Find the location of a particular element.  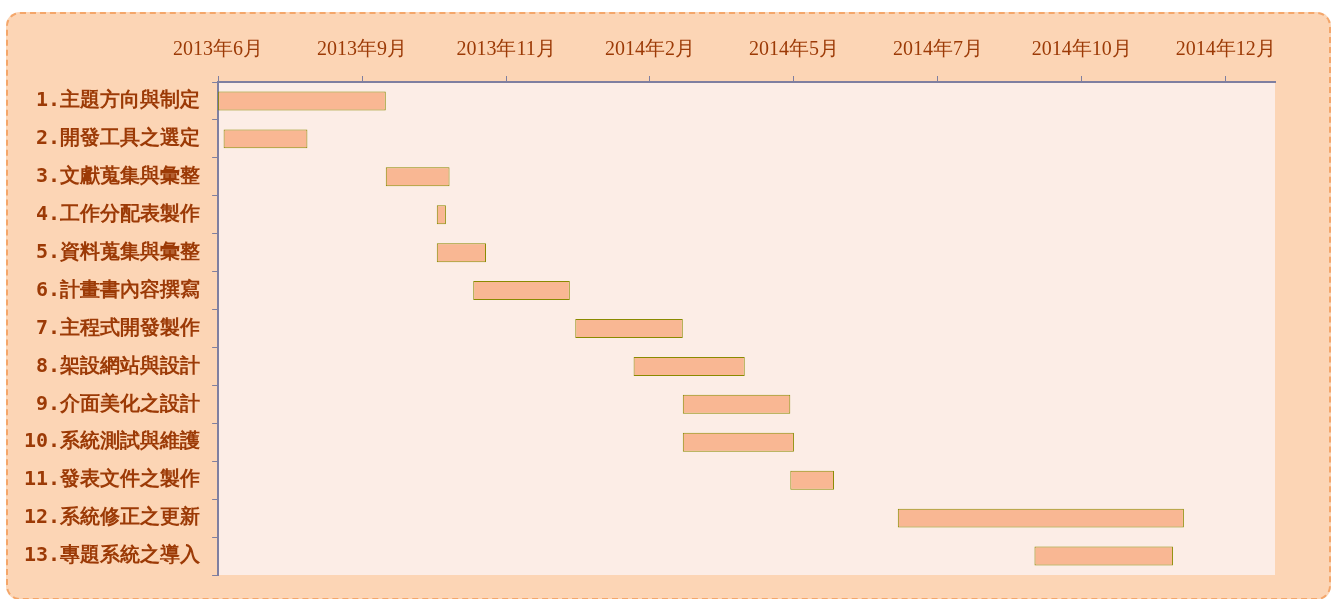

y-tick-label: 1.主題方向與制定 is located at coordinates (118, 99).